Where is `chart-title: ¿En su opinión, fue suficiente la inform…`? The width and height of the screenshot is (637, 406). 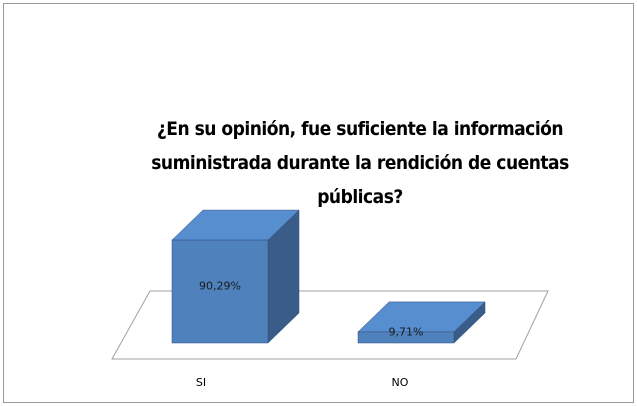 chart-title: ¿En su opinión, fue suficiente la inform… is located at coordinates (360, 163).